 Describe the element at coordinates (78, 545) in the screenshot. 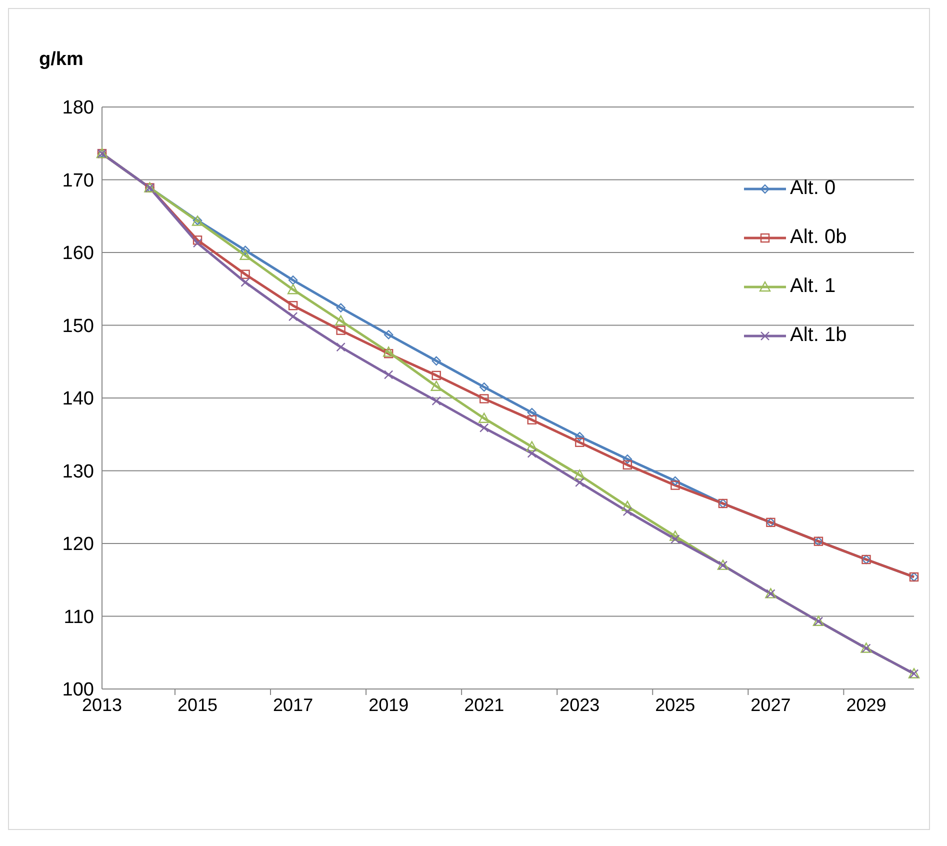

I see `y-tick-label: 120` at that location.